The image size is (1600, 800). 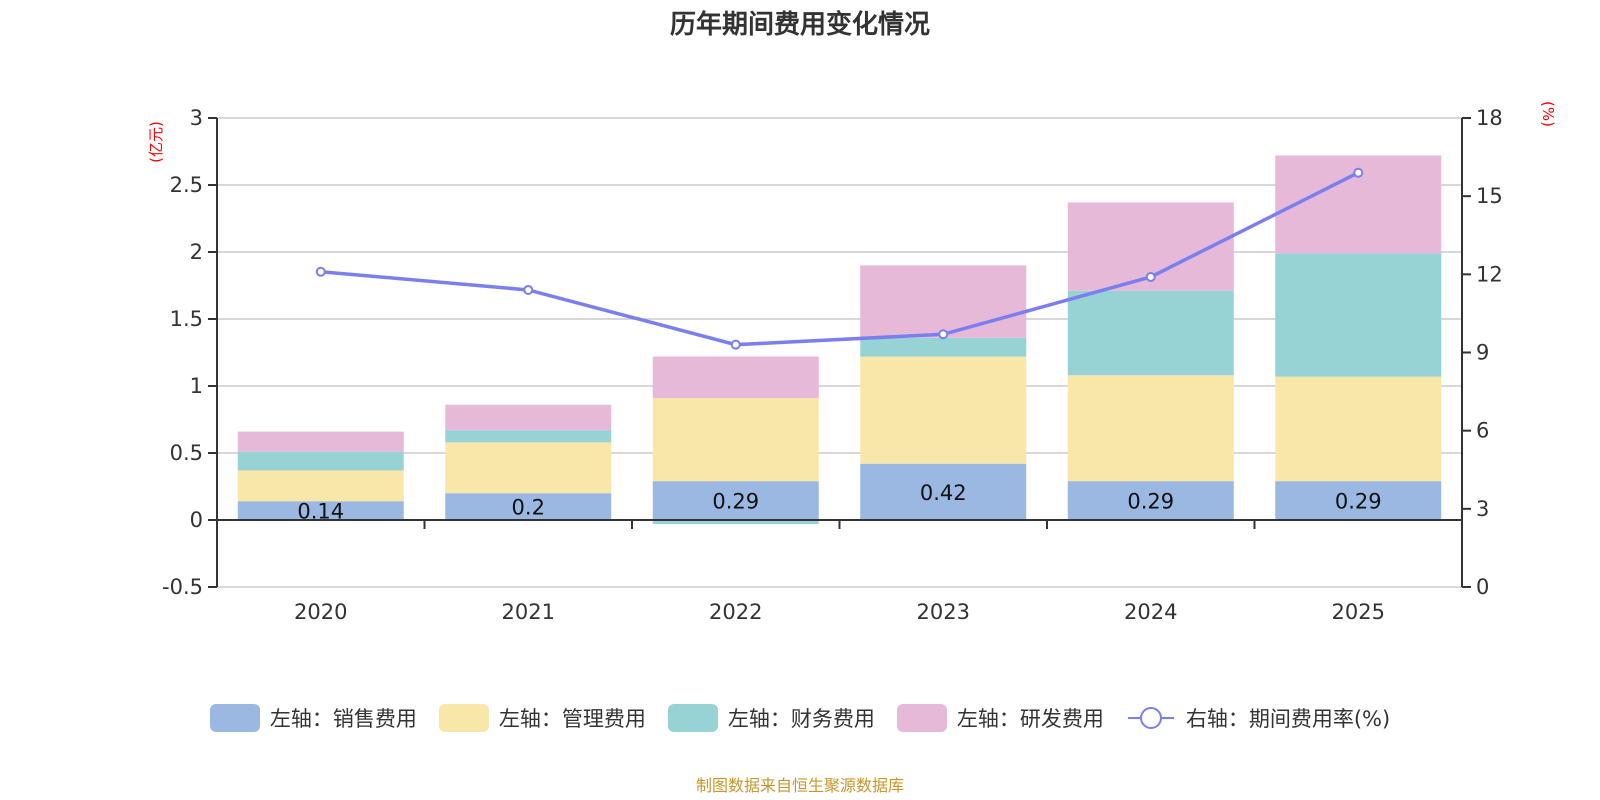 What do you see at coordinates (1150, 612) in the screenshot?
I see `x-axis-tick-label-2024: 2024` at bounding box center [1150, 612].